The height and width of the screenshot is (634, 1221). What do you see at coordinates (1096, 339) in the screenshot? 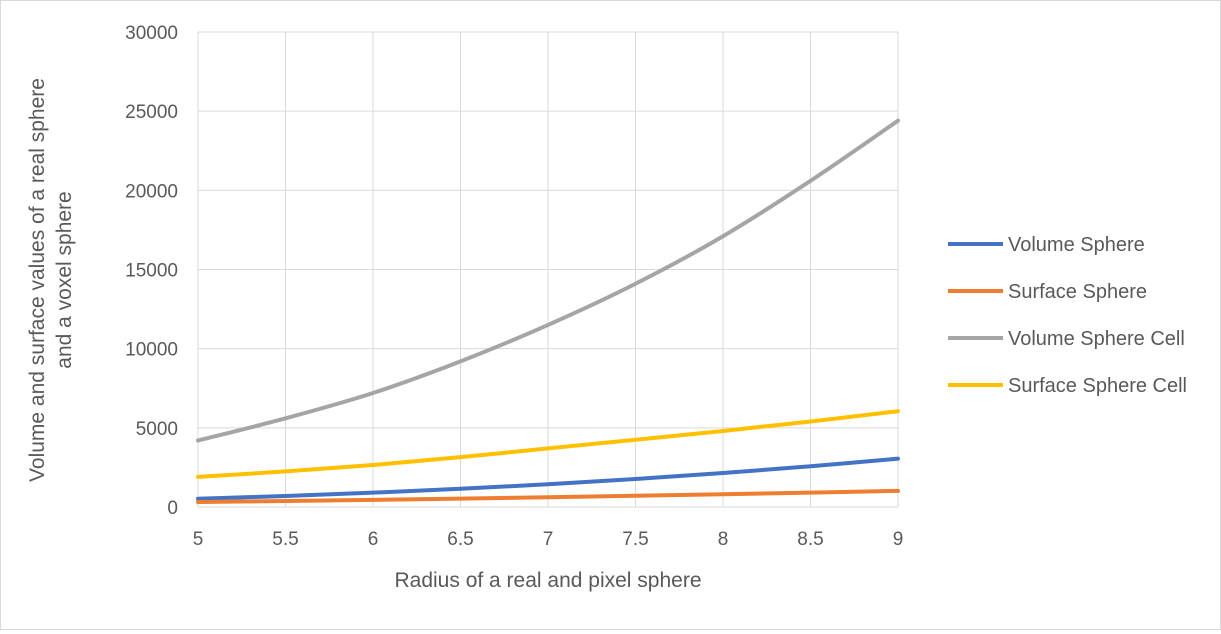
I see `legend-label-volume-sphere-cell: Volume Sphere Cell` at bounding box center [1096, 339].